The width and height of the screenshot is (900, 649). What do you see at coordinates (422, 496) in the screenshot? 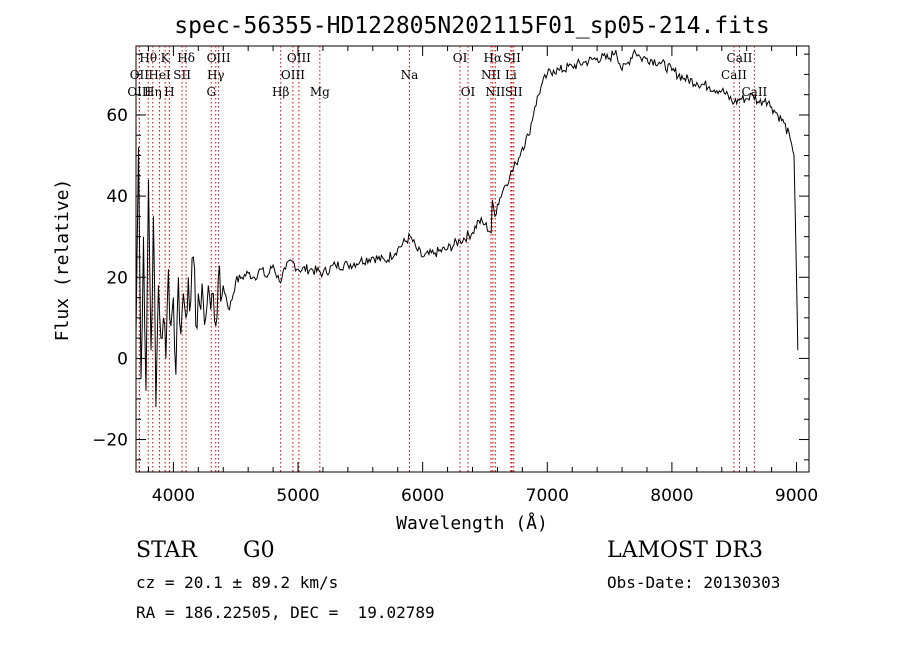
I see `x-tick-label: 6000` at bounding box center [422, 496].